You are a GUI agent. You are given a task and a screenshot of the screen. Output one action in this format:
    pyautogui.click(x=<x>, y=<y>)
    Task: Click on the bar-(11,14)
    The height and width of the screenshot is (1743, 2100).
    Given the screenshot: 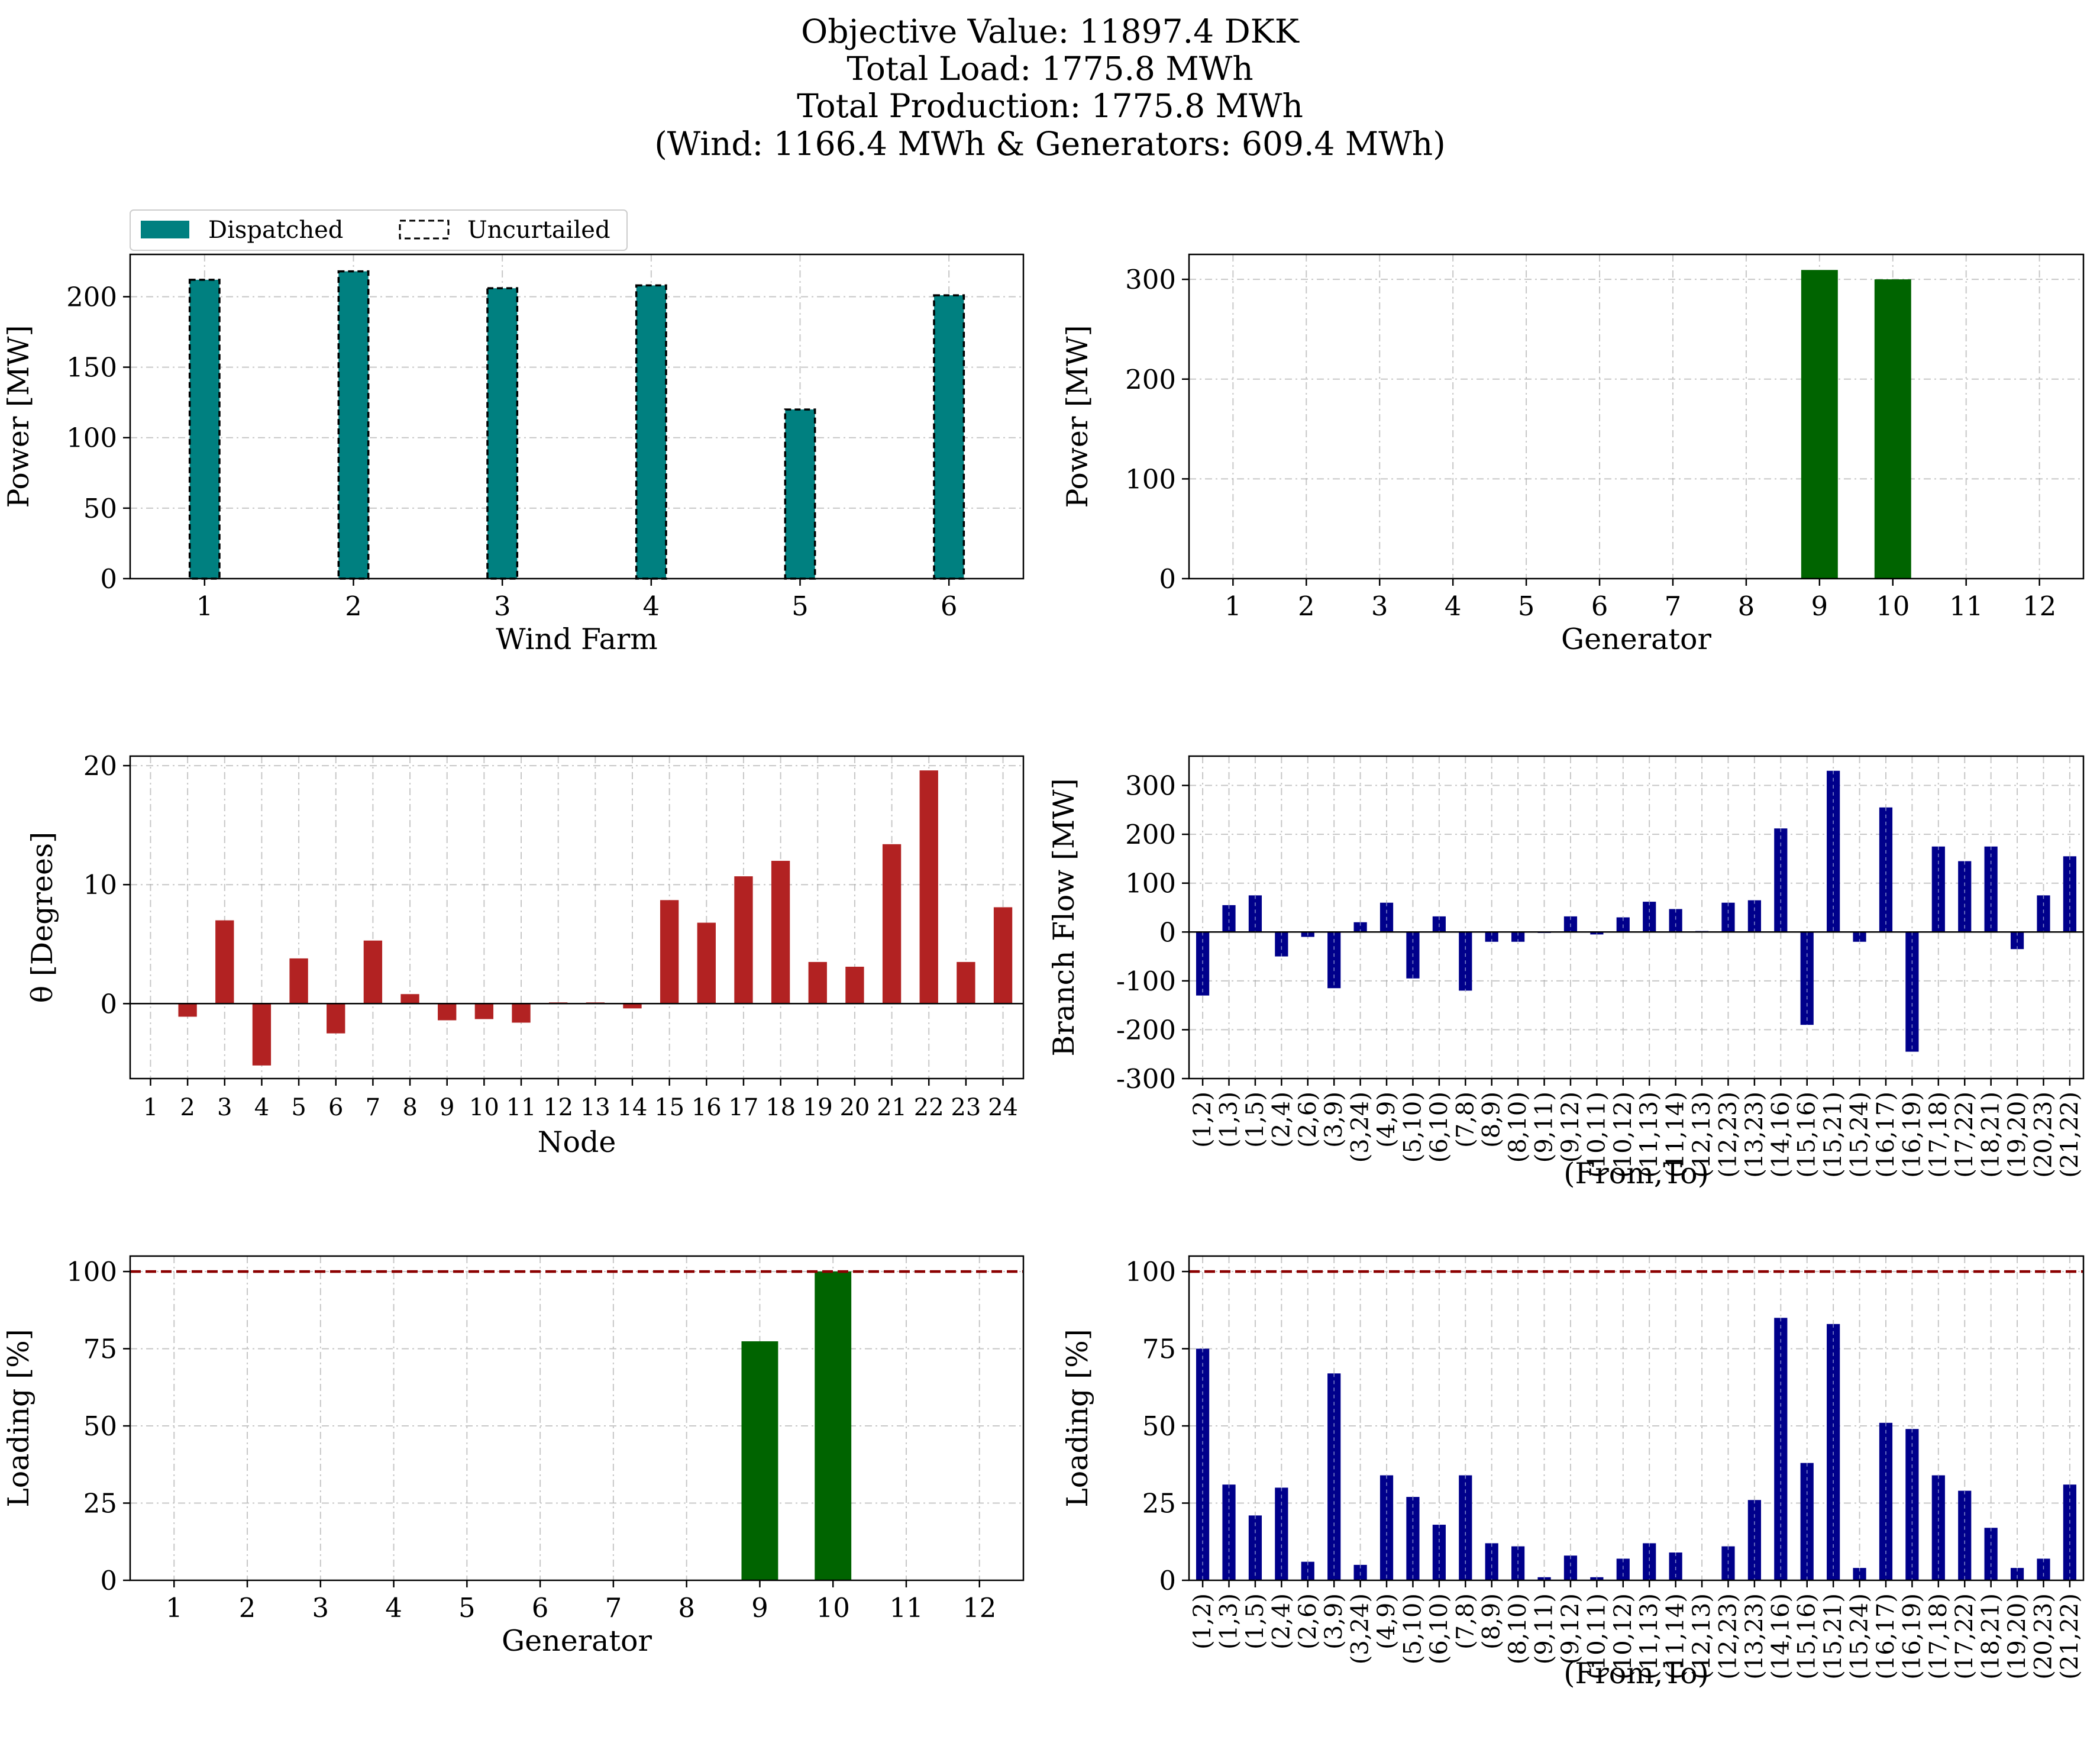 What is the action you would take?
    pyautogui.click(x=1675, y=1566)
    